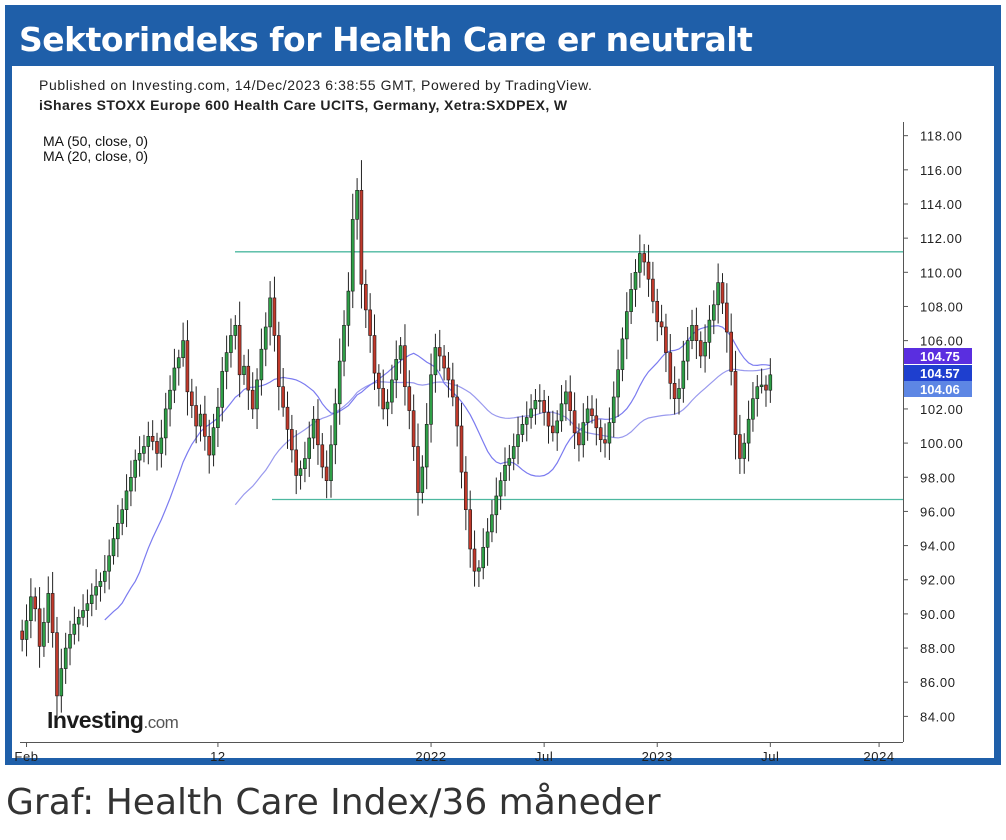 The image size is (1006, 840). Describe the element at coordinates (95, 720) in the screenshot. I see `logo-brand: Investing` at that location.